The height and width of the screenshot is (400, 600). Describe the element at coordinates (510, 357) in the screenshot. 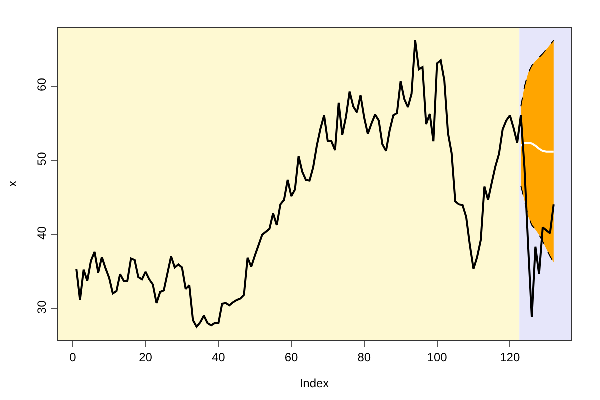

I see `x-tick-label: 120` at that location.